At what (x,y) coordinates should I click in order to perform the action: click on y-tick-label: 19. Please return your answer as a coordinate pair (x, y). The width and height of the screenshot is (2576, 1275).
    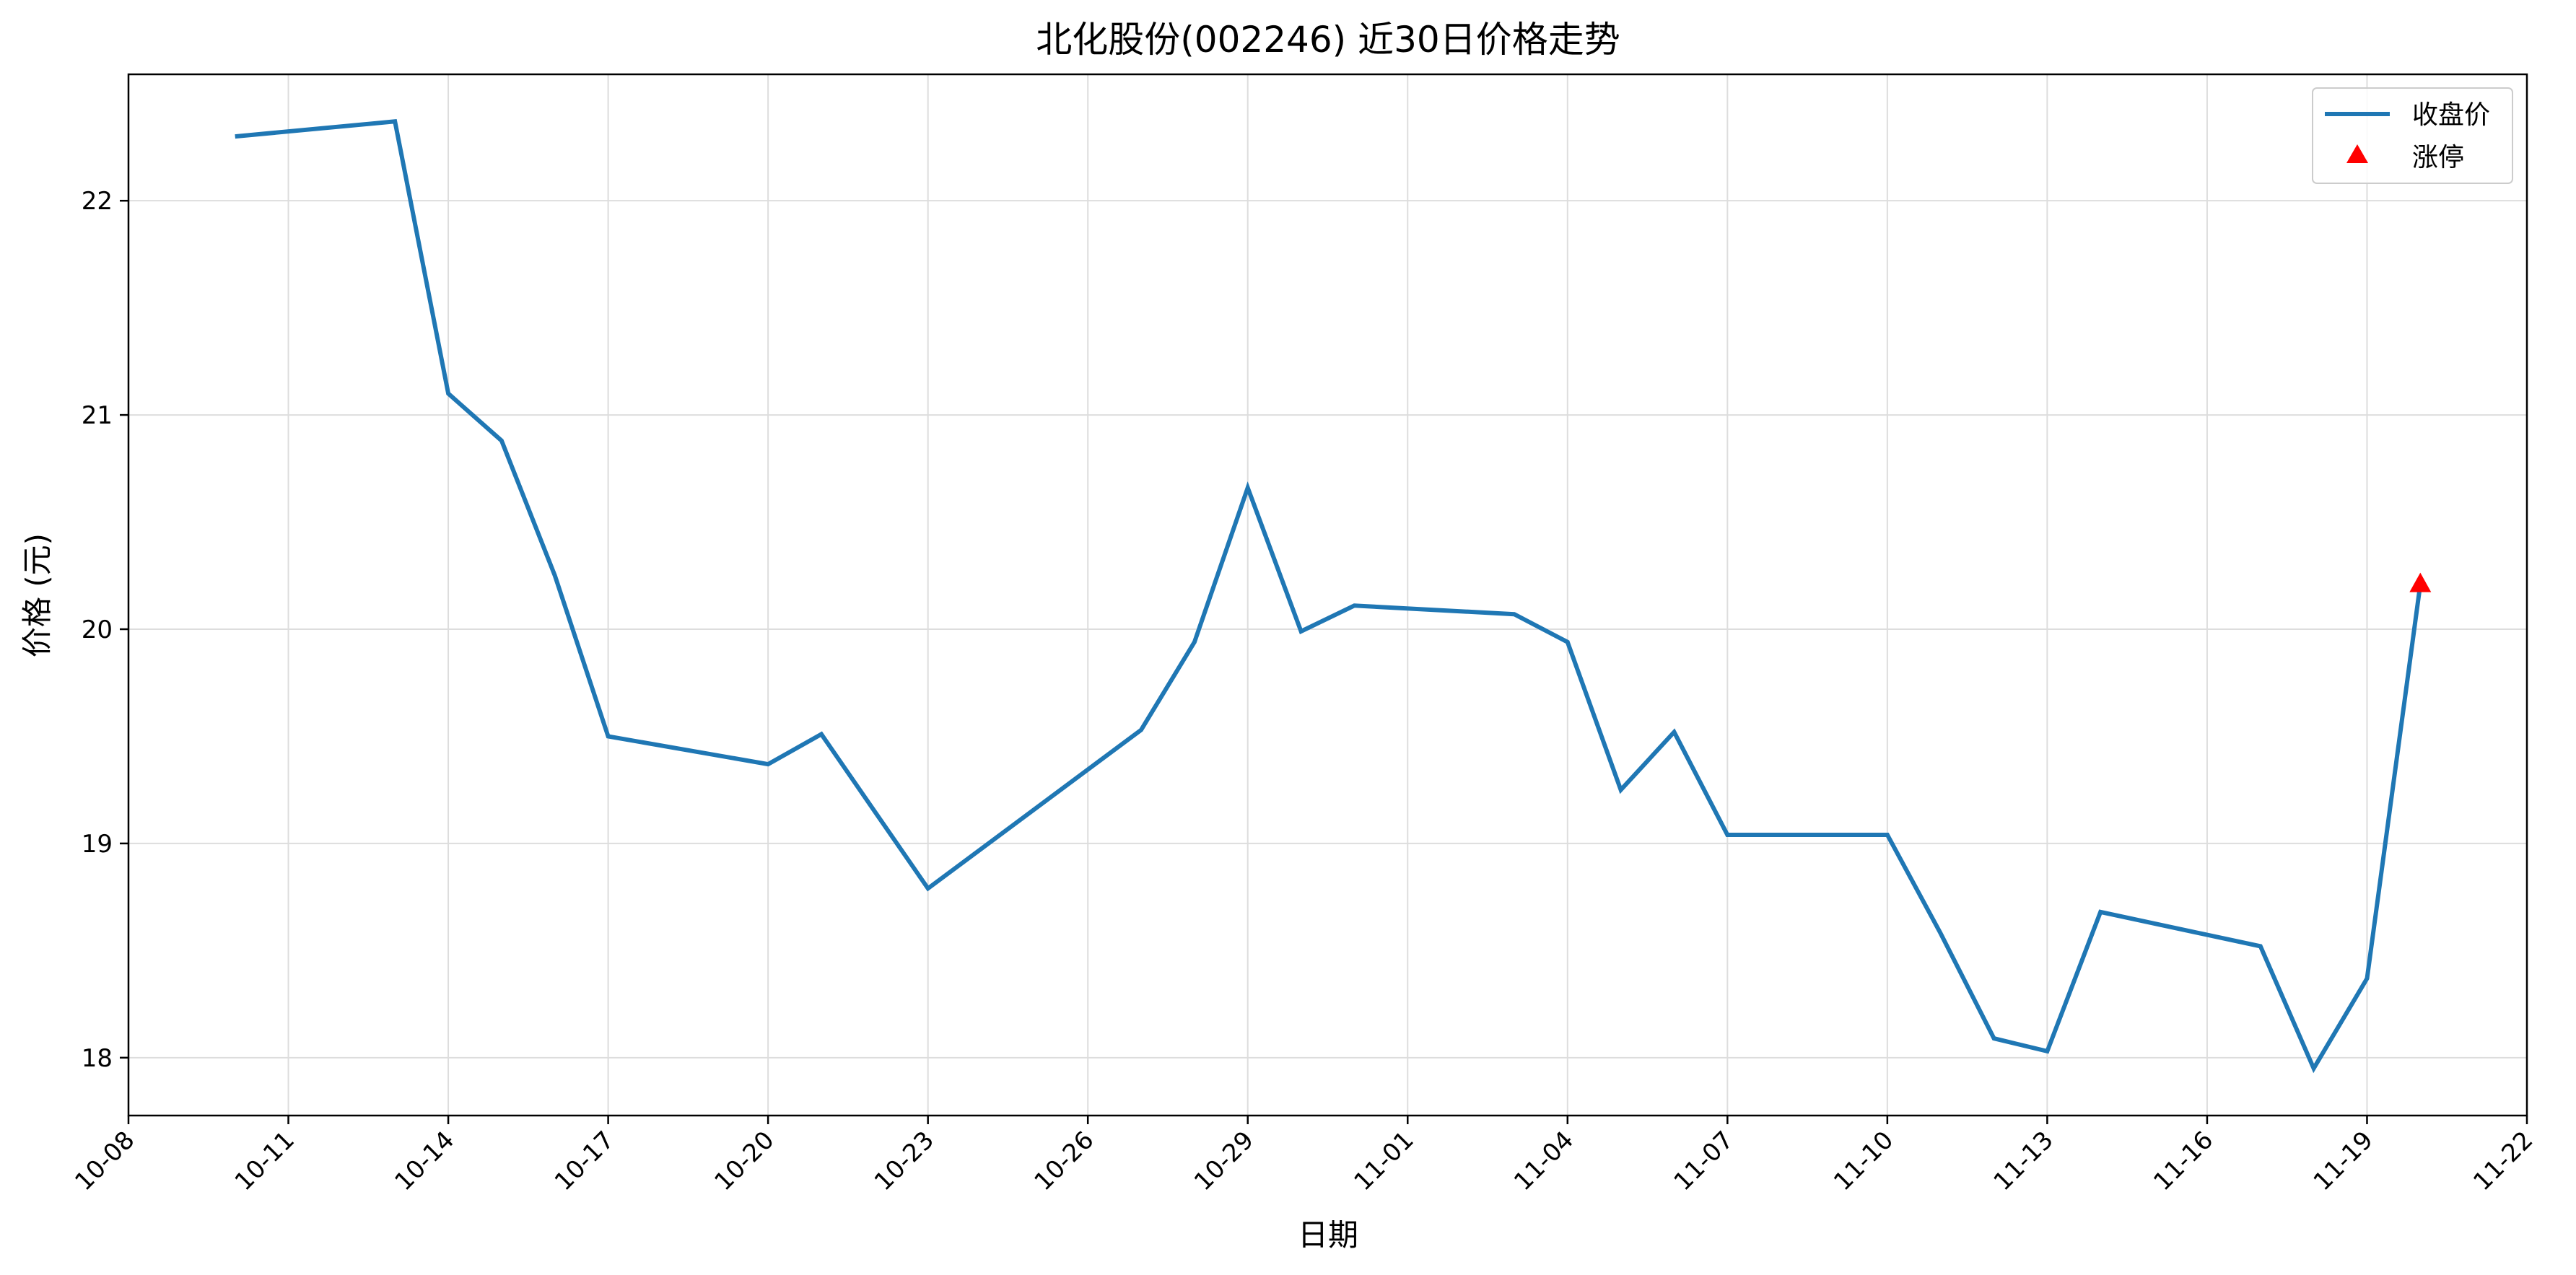
    Looking at the image, I should click on (97, 845).